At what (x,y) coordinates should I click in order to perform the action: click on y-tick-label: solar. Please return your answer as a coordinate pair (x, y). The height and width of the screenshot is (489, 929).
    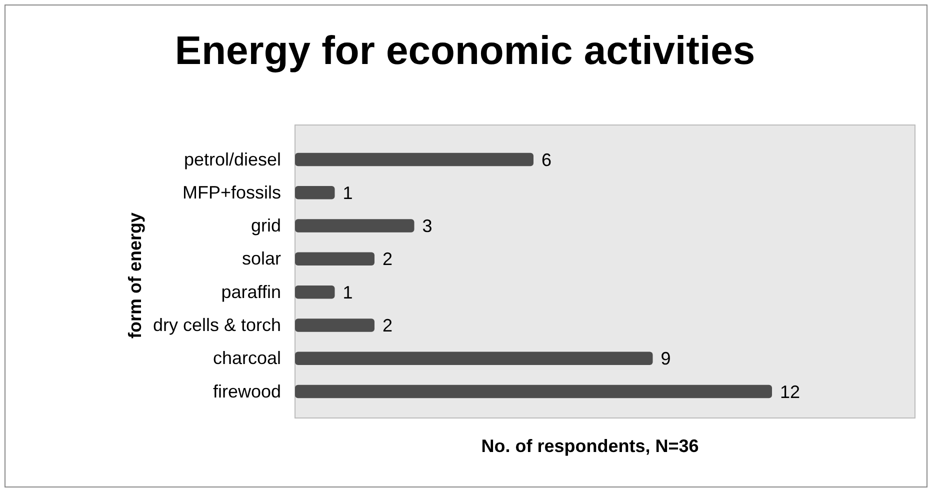
    Looking at the image, I should click on (262, 258).